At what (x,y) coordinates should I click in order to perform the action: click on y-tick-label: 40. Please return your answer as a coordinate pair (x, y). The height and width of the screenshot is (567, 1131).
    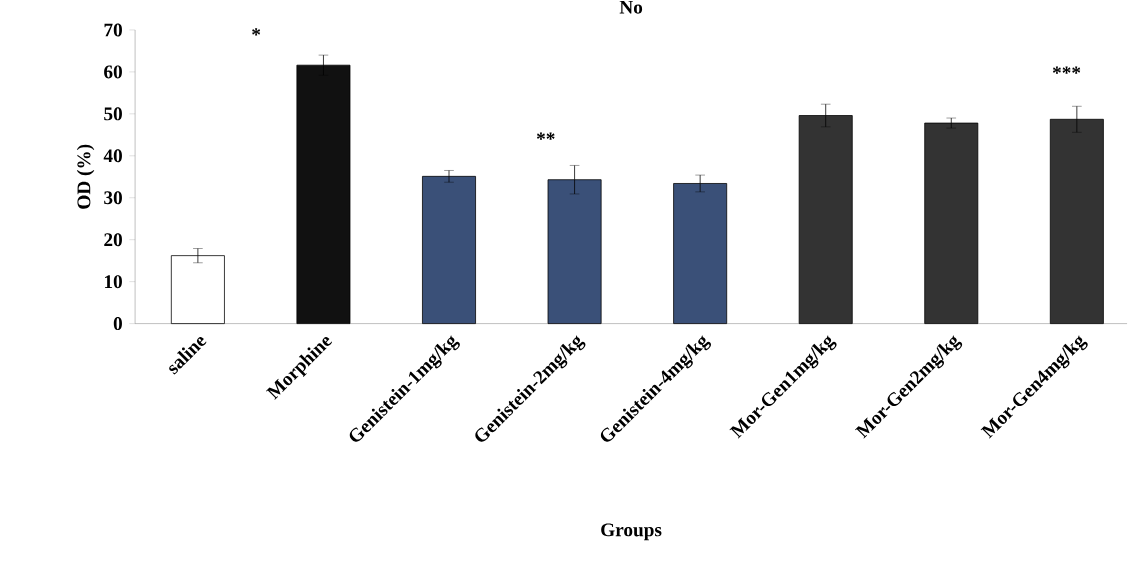
    Looking at the image, I should click on (112, 156).